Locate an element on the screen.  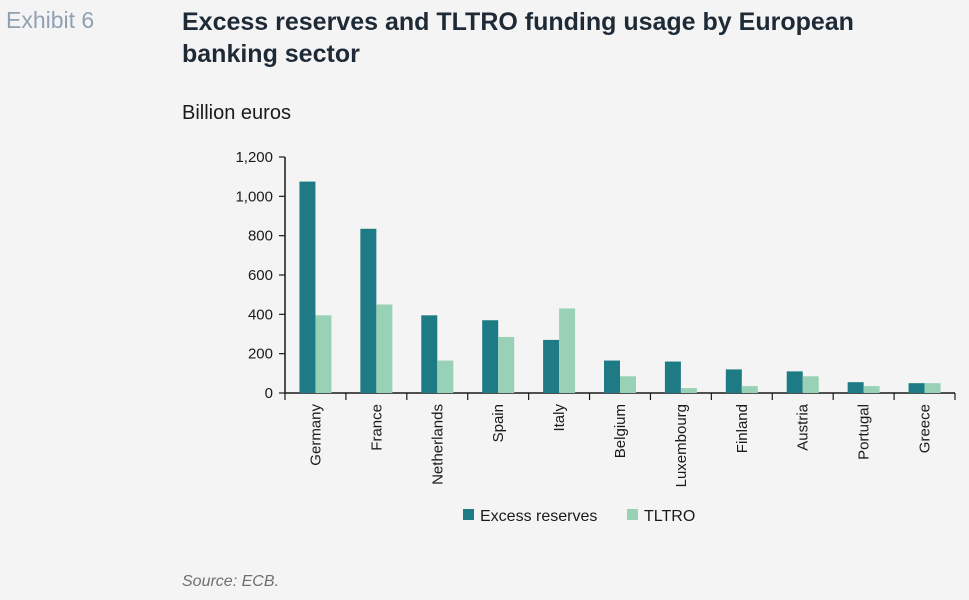
x-tick-label: Italy is located at coordinates (559, 418).